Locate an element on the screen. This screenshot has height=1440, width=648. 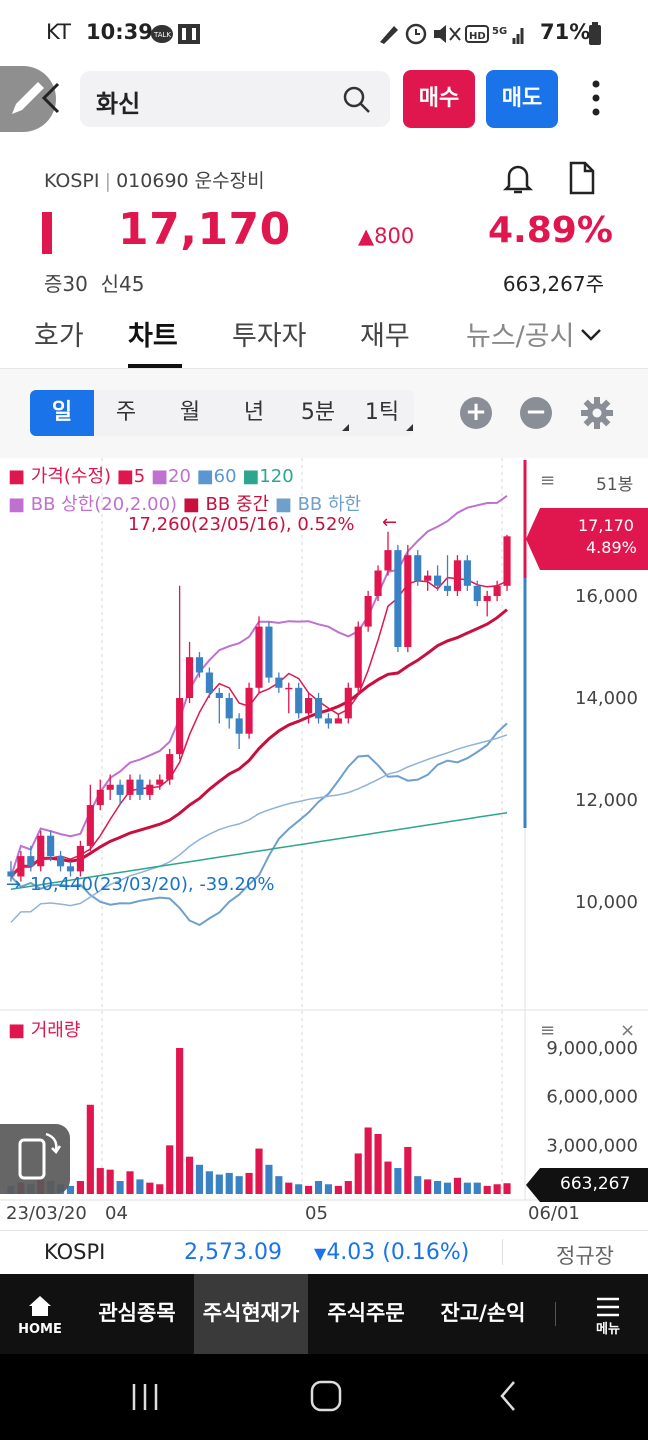
zoom-out-icon: − is located at coordinates (536, 413).